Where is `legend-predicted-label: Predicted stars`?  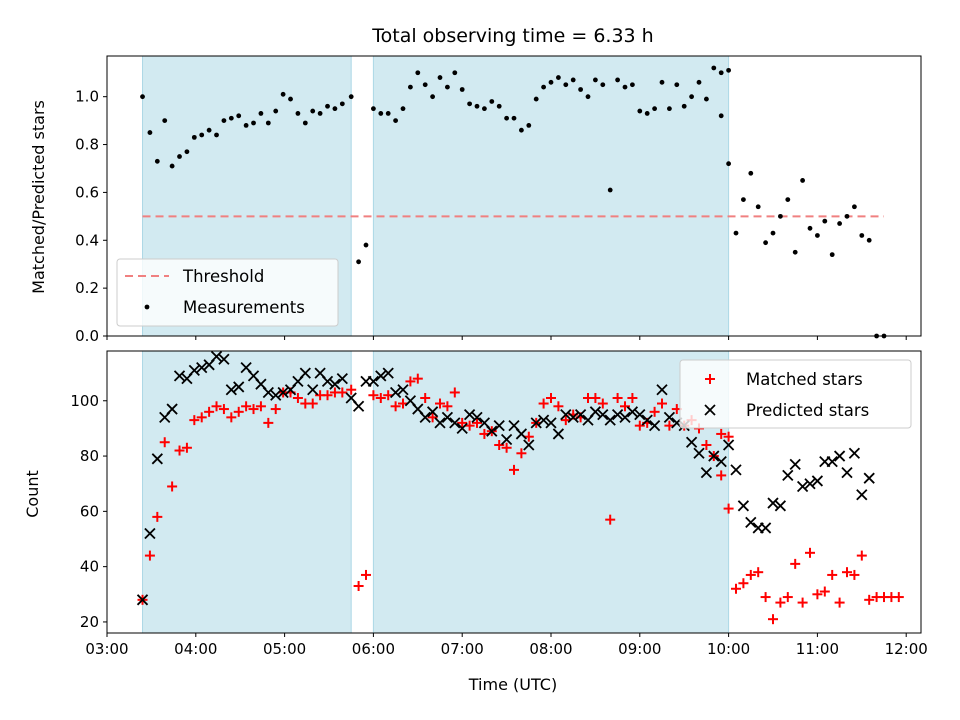
legend-predicted-label: Predicted stars is located at coordinates (807, 410).